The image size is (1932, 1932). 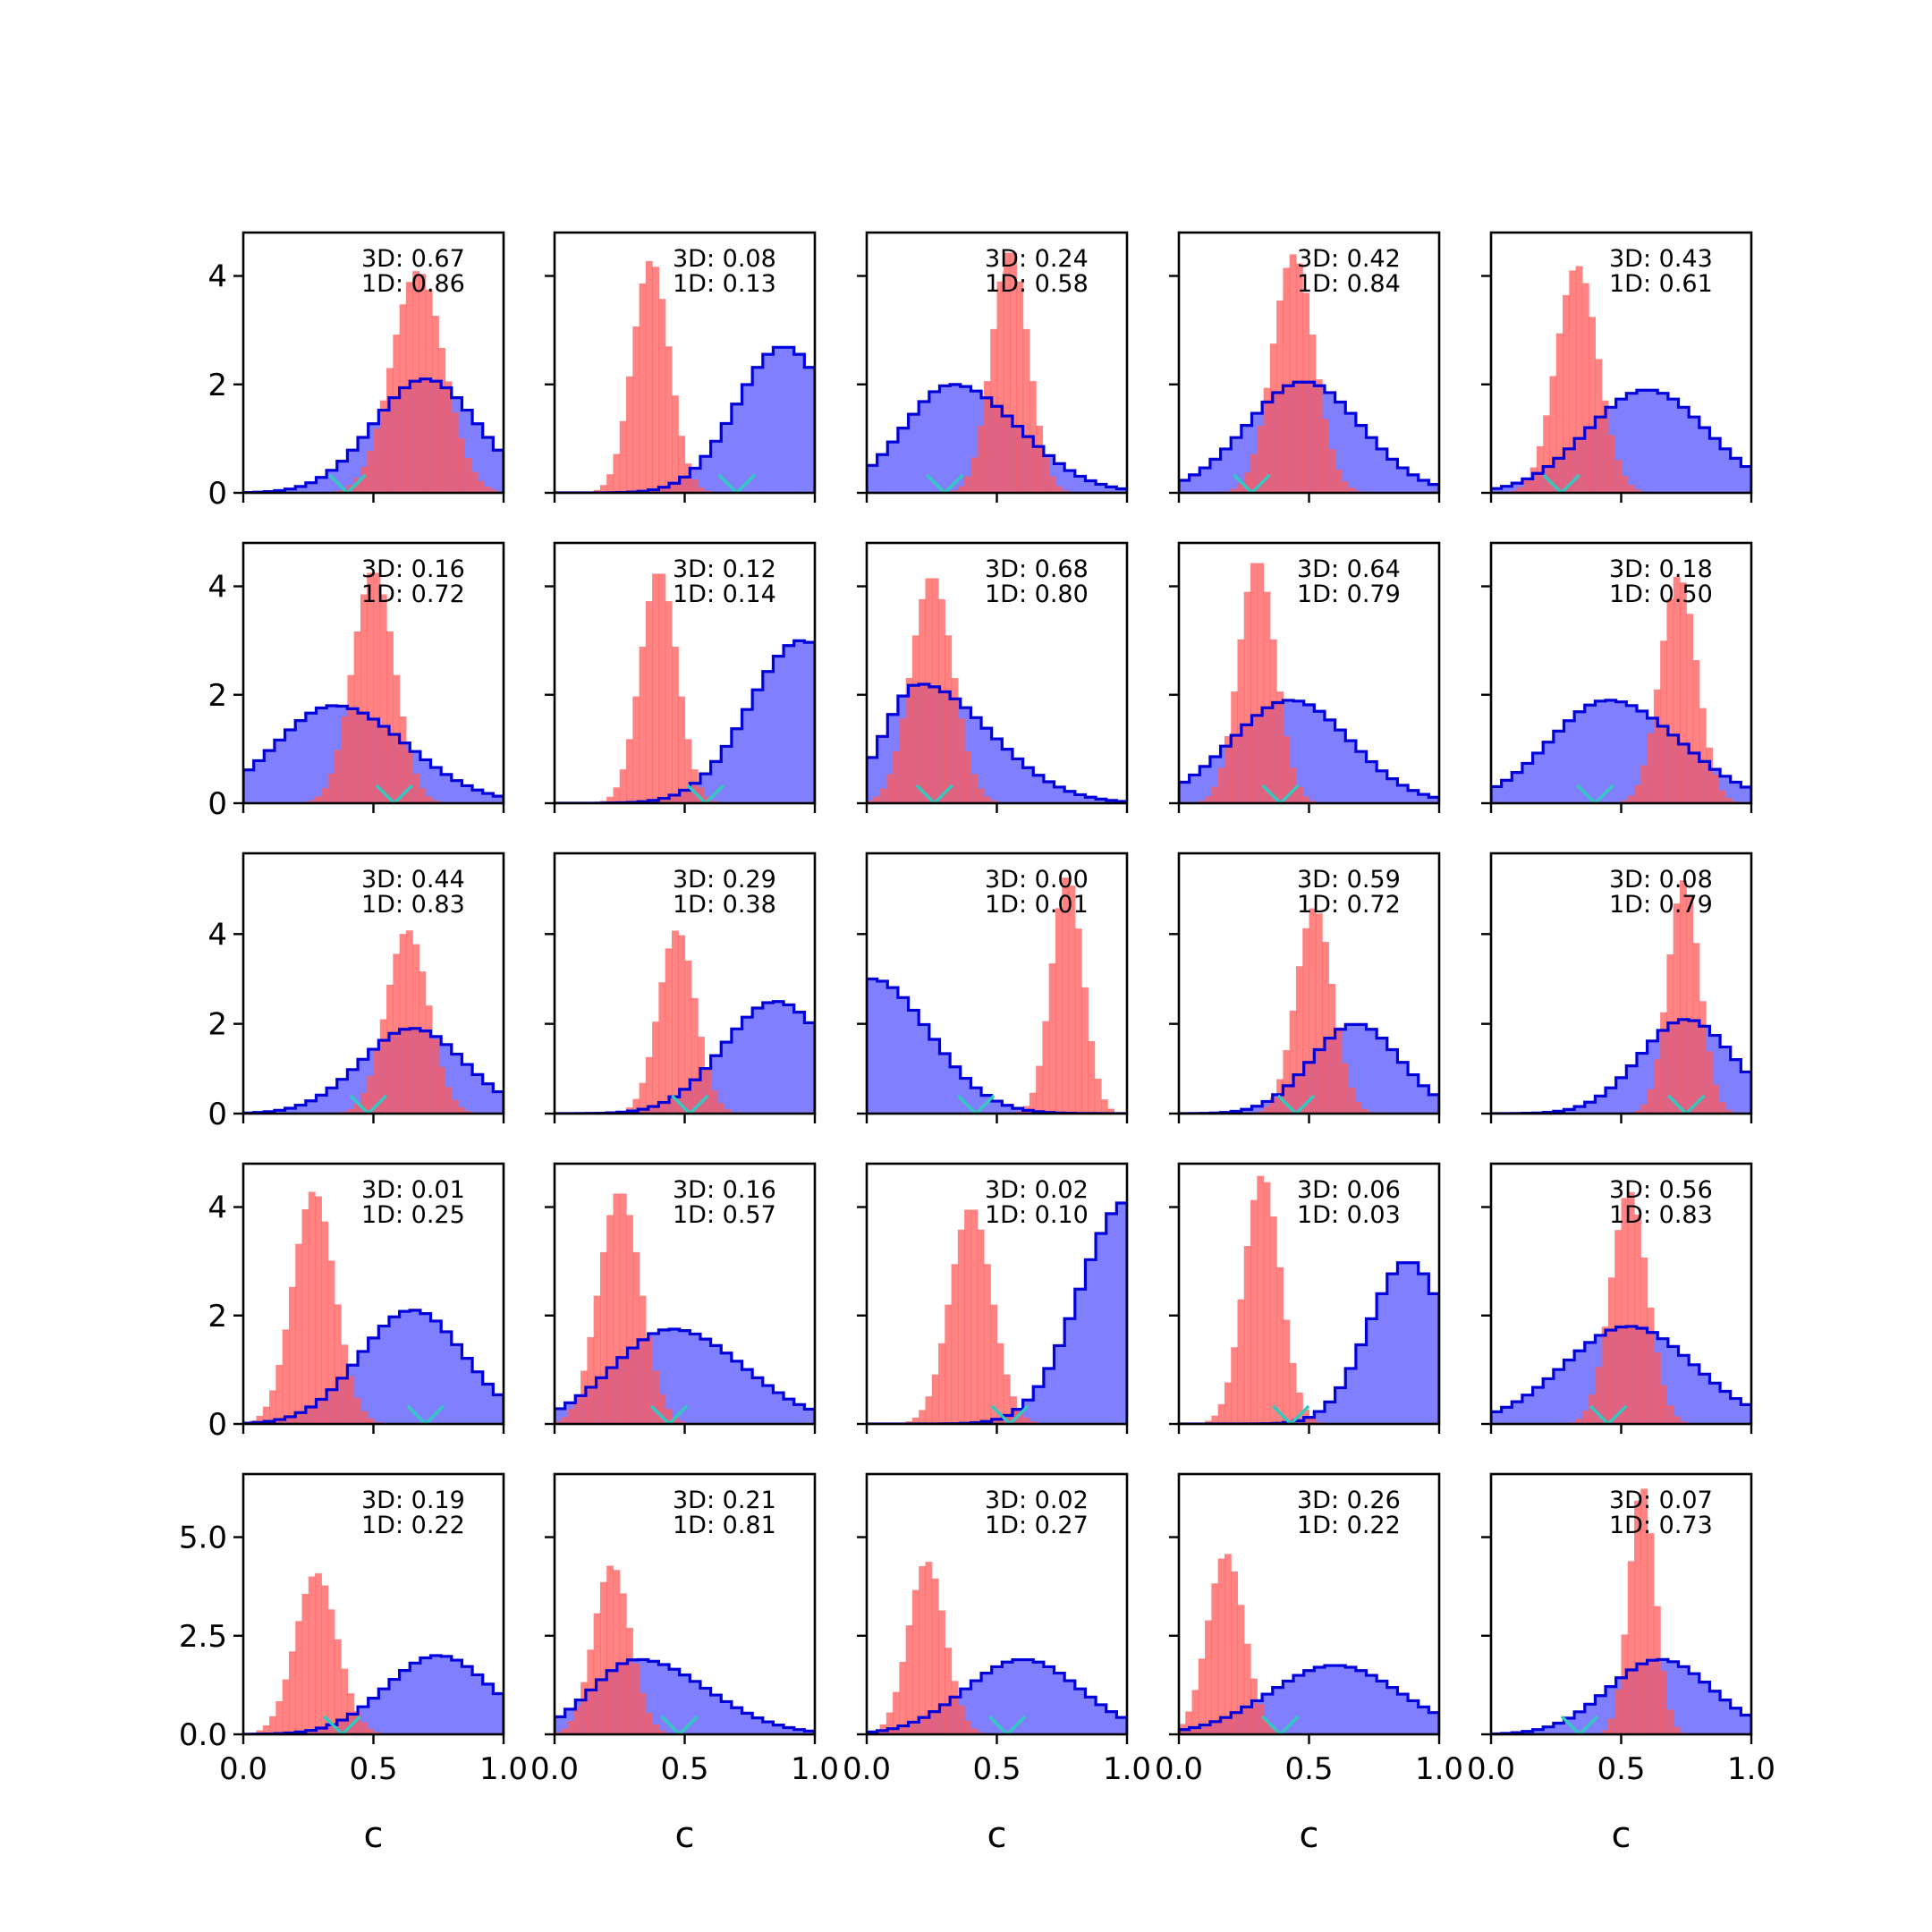 I want to click on score-1d-label: 1D: 0.61, so click(x=1661, y=284).